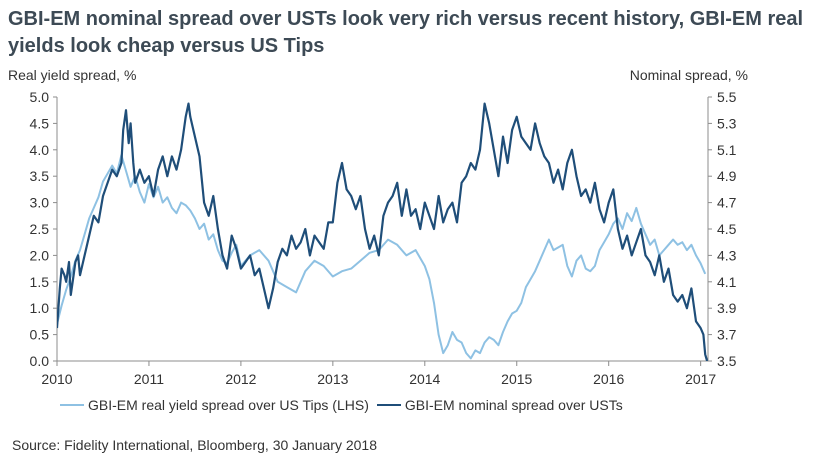 The width and height of the screenshot is (818, 462). I want to click on left-tick-label: 5.0, so click(40, 97).